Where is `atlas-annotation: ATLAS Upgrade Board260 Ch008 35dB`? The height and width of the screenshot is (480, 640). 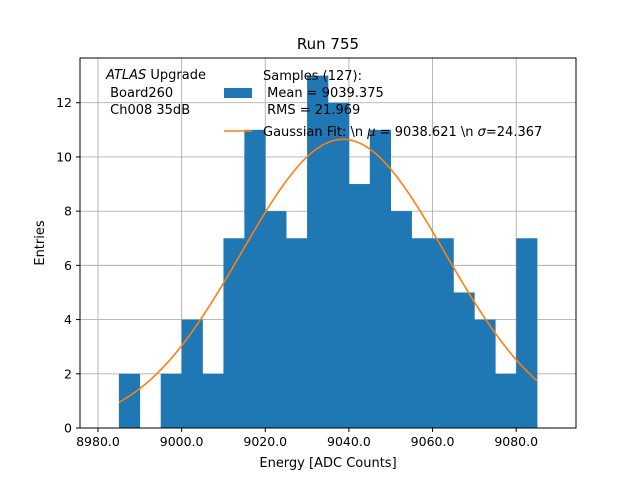 atlas-annotation: ATLAS Upgrade Board260 Ch008 35dB is located at coordinates (155, 93).